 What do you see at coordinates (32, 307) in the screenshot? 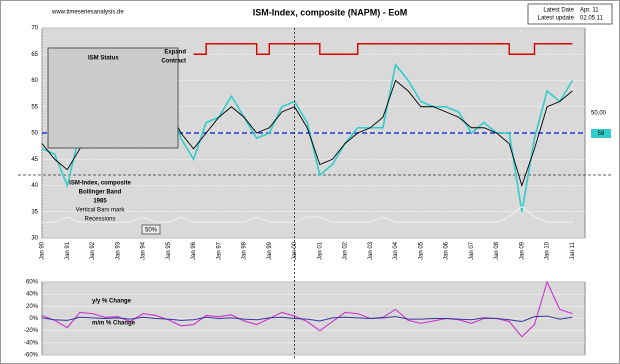
I see `y-tick-label: 20%` at bounding box center [32, 307].